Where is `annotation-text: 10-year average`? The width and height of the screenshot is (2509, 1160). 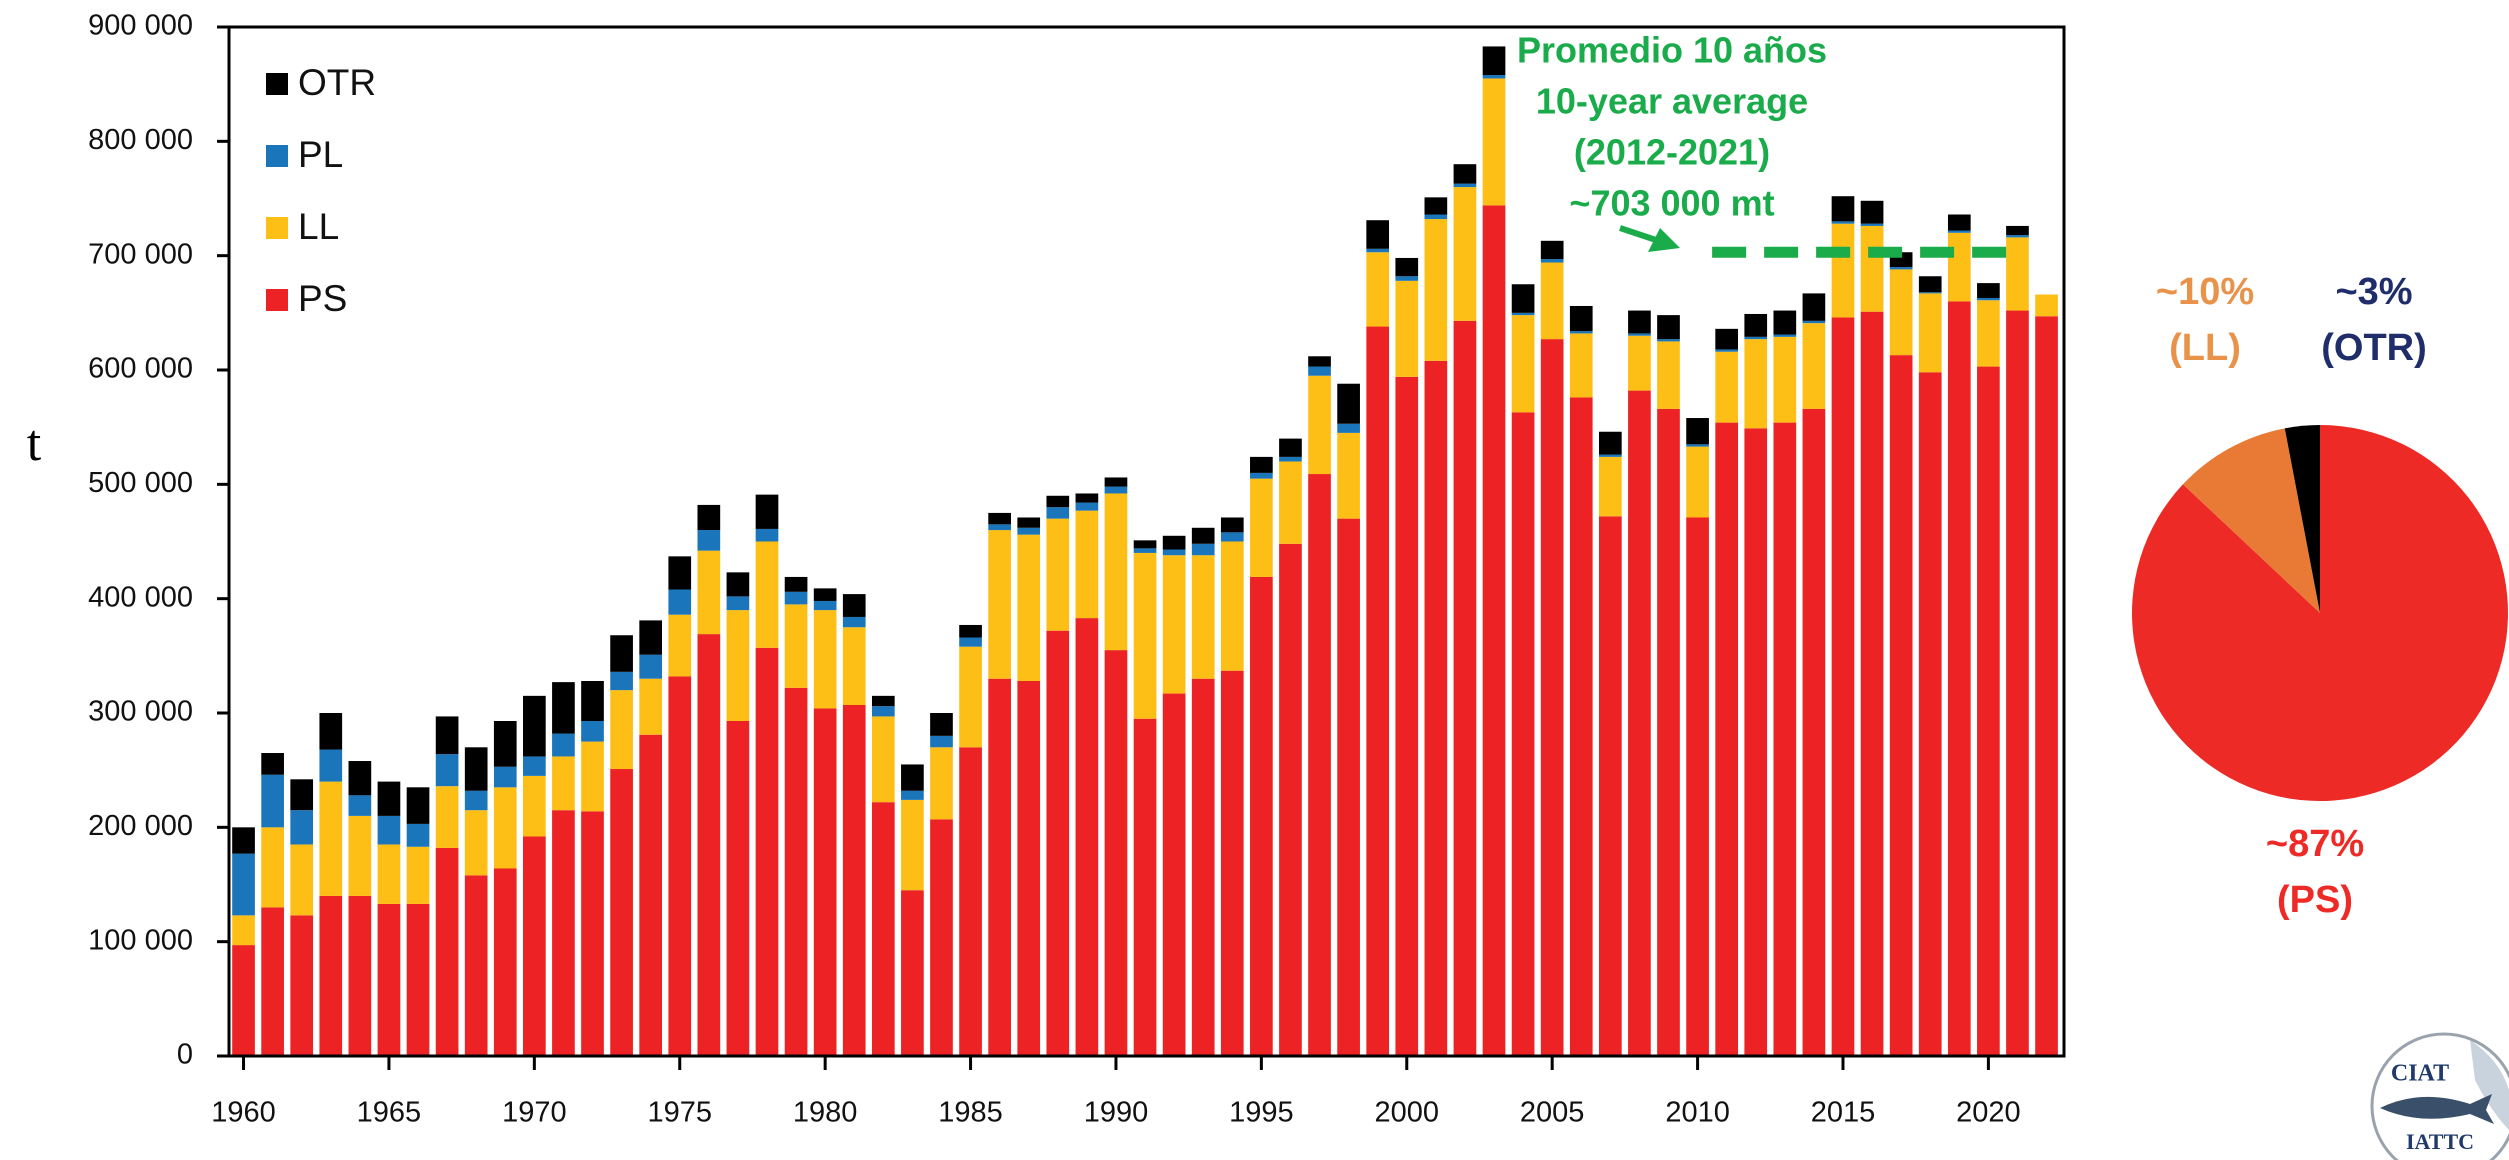
annotation-text: 10-year average is located at coordinates (1672, 101).